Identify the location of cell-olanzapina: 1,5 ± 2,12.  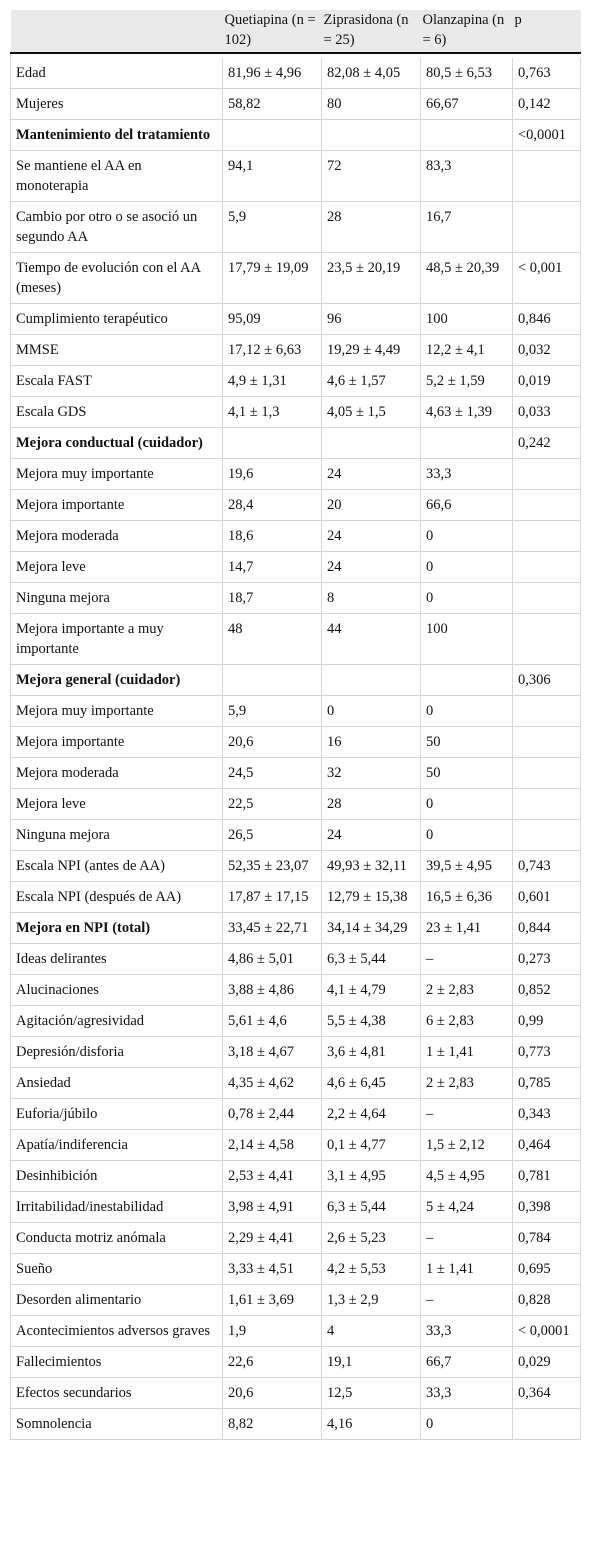
(466, 1145).